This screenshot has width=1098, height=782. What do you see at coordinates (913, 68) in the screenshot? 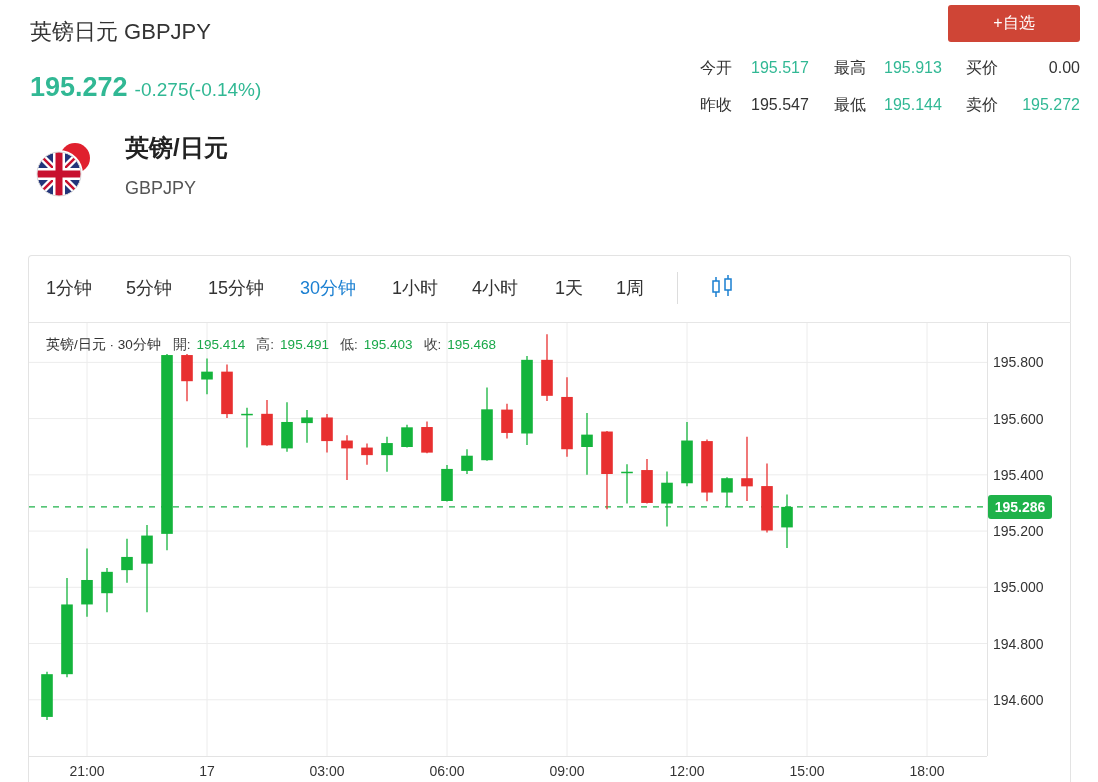
I see `text: 195.913` at bounding box center [913, 68].